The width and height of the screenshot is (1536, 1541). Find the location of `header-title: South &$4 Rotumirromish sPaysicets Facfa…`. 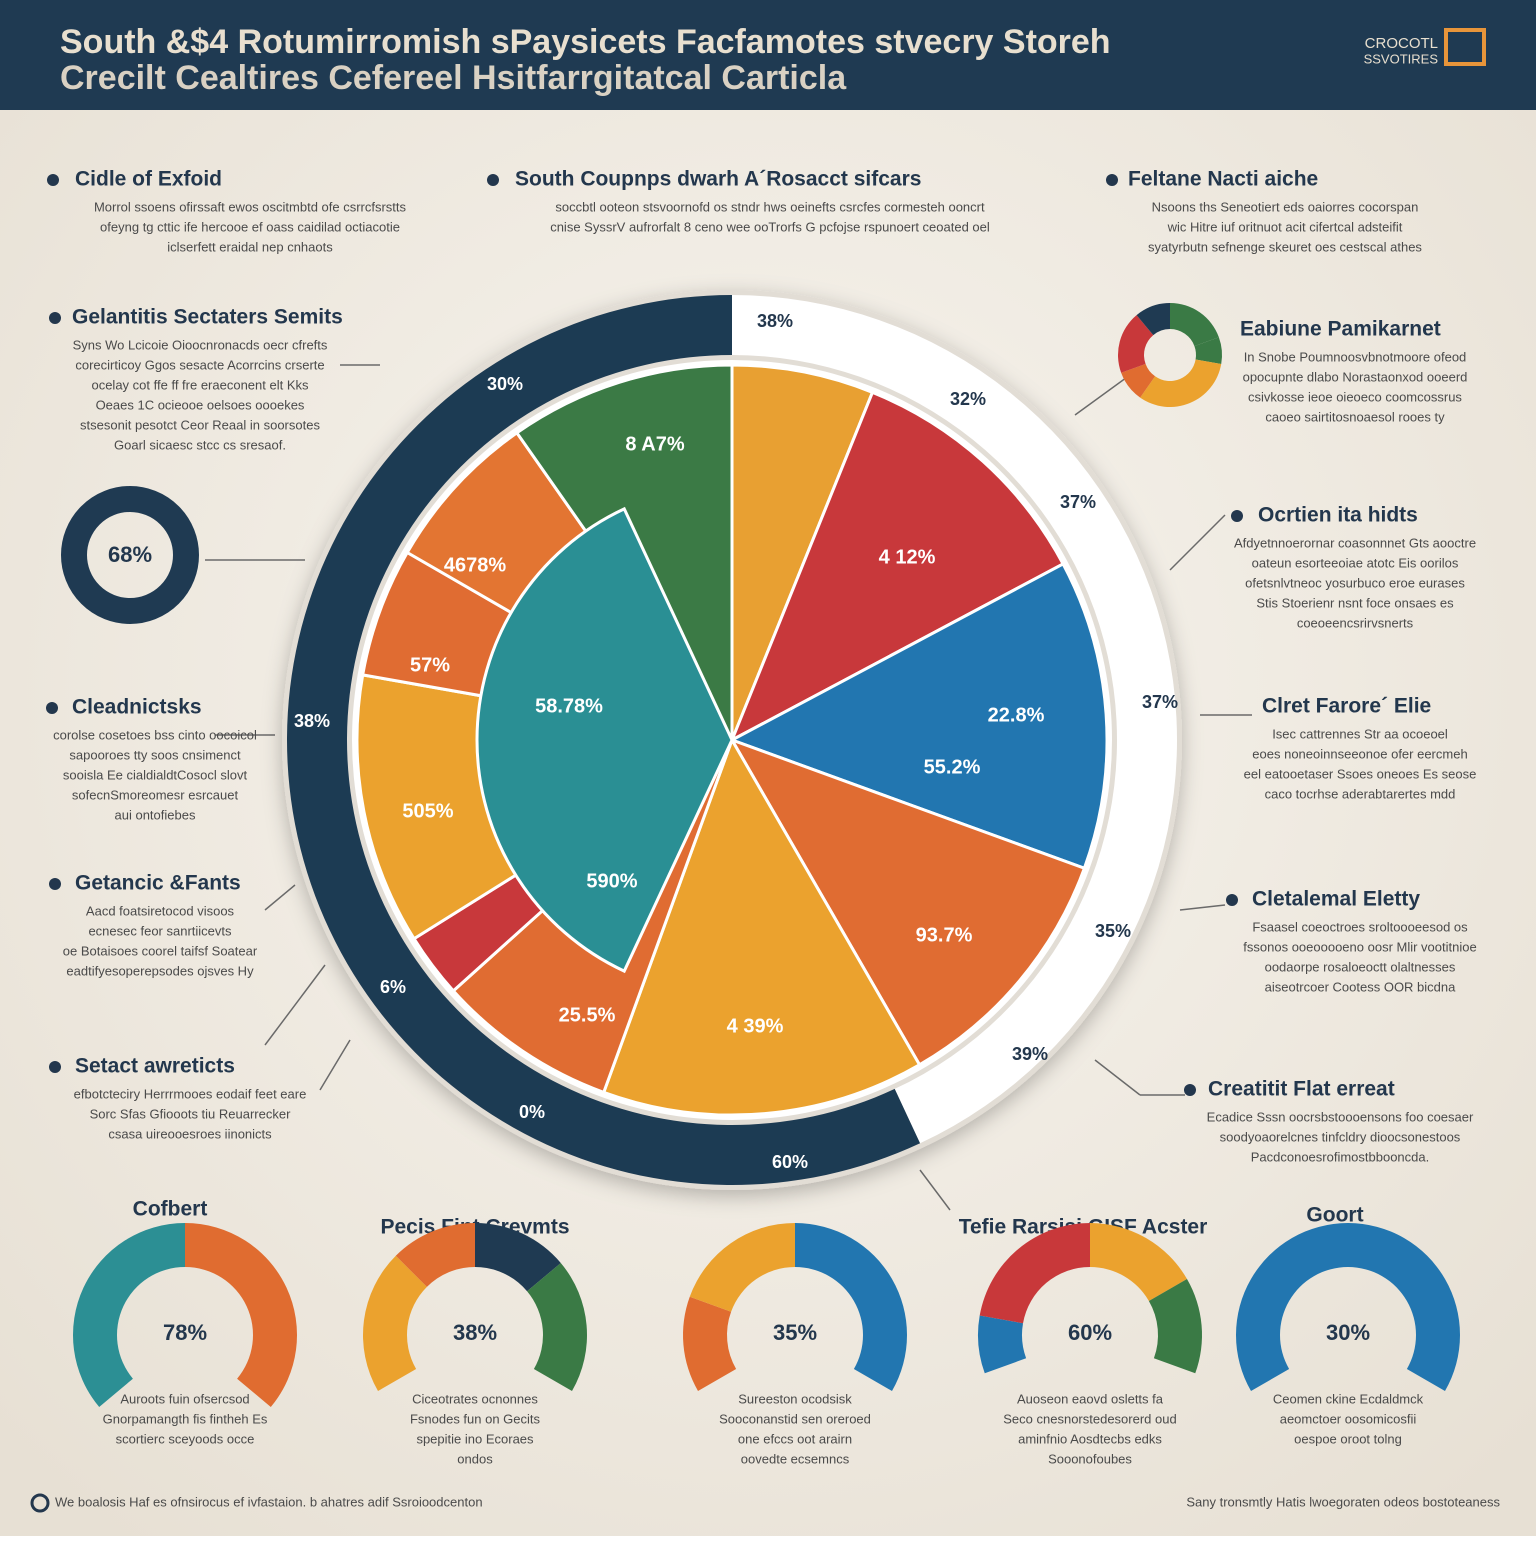

header-title: South &$4 Rotumirromish sPaysicets Facfa… is located at coordinates (585, 42).